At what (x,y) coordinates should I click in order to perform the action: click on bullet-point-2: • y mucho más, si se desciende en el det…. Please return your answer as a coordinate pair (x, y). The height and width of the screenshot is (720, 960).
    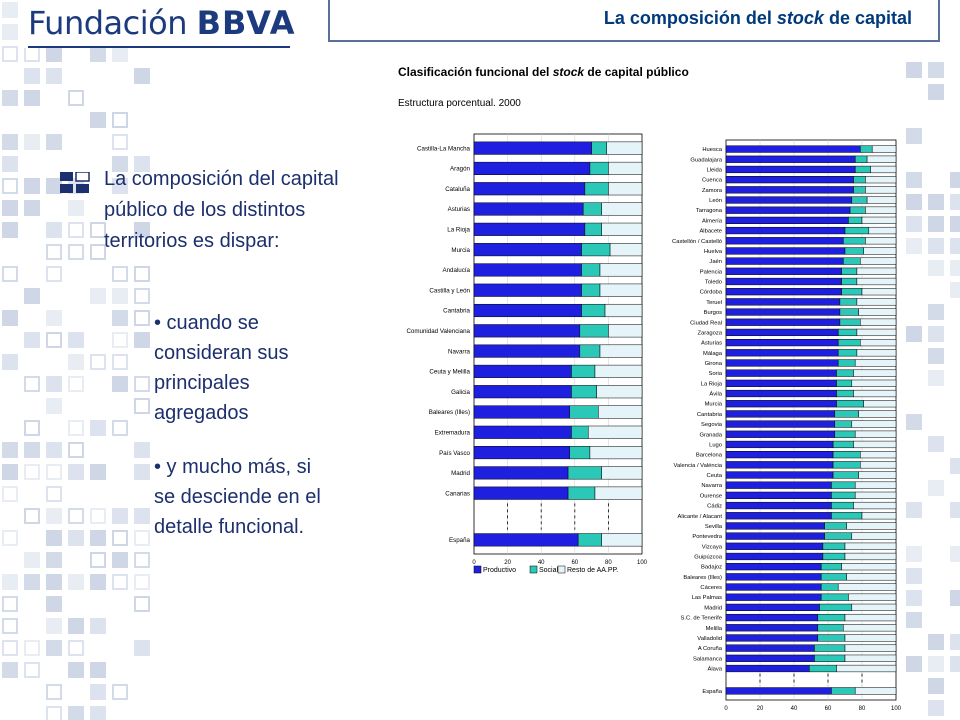
    Looking at the image, I should click on (237, 497).